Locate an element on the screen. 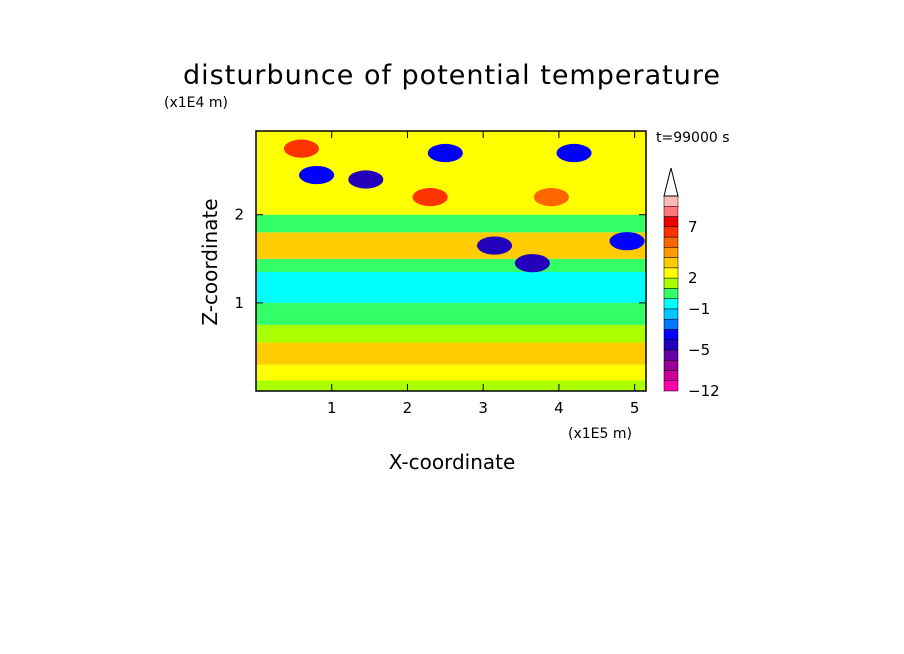 This screenshot has height=654, width=904. colorbar-tick-label-4: −12 is located at coordinates (704, 391).